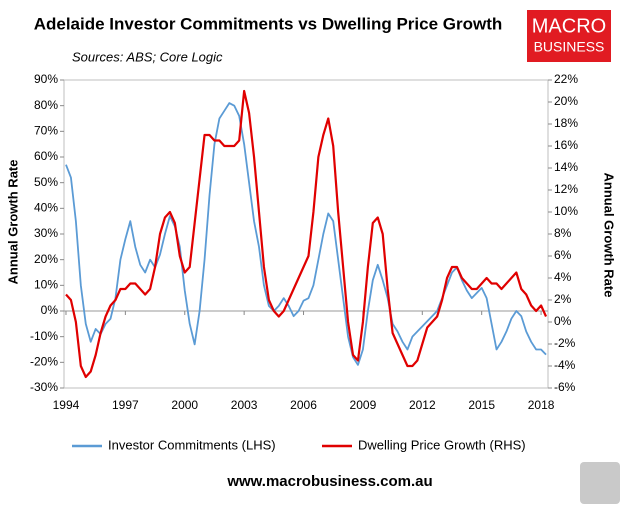  Describe the element at coordinates (565, 387) in the screenshot. I see `y2-tick-label: -6%` at that location.